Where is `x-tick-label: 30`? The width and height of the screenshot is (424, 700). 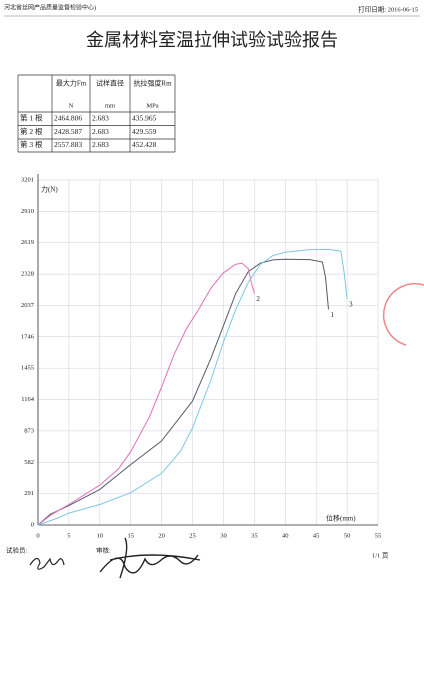
x-tick-label: 30 is located at coordinates (223, 535).